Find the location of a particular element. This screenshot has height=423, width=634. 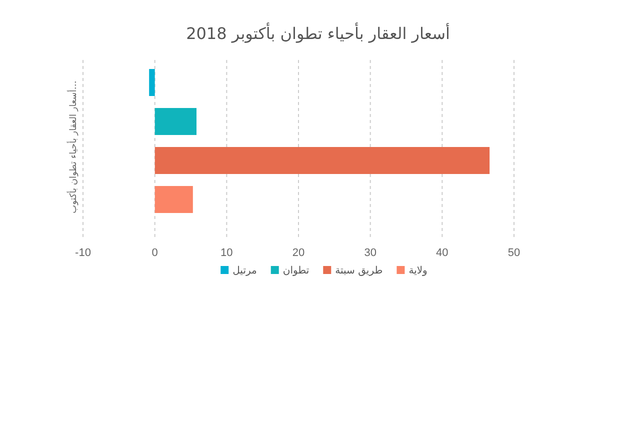

legend-item: ولاية is located at coordinates (412, 271).